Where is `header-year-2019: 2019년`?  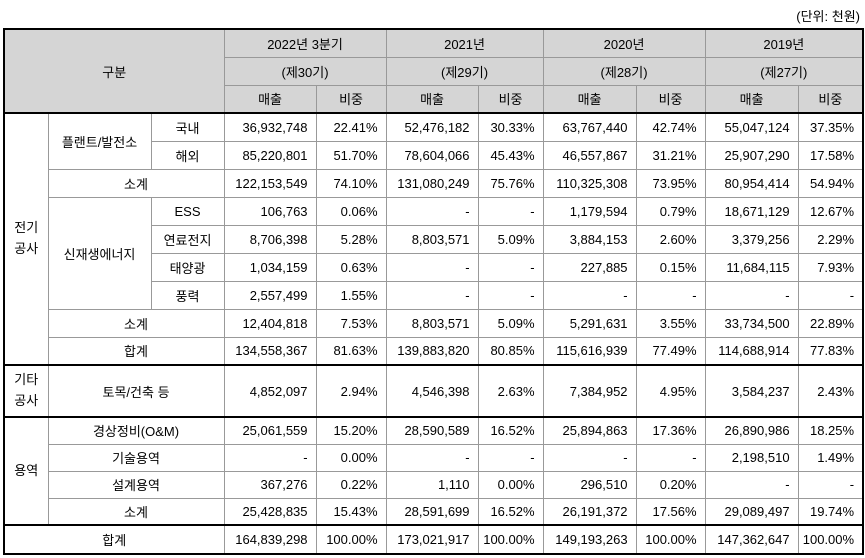
header-year-2019: 2019년 is located at coordinates (784, 43).